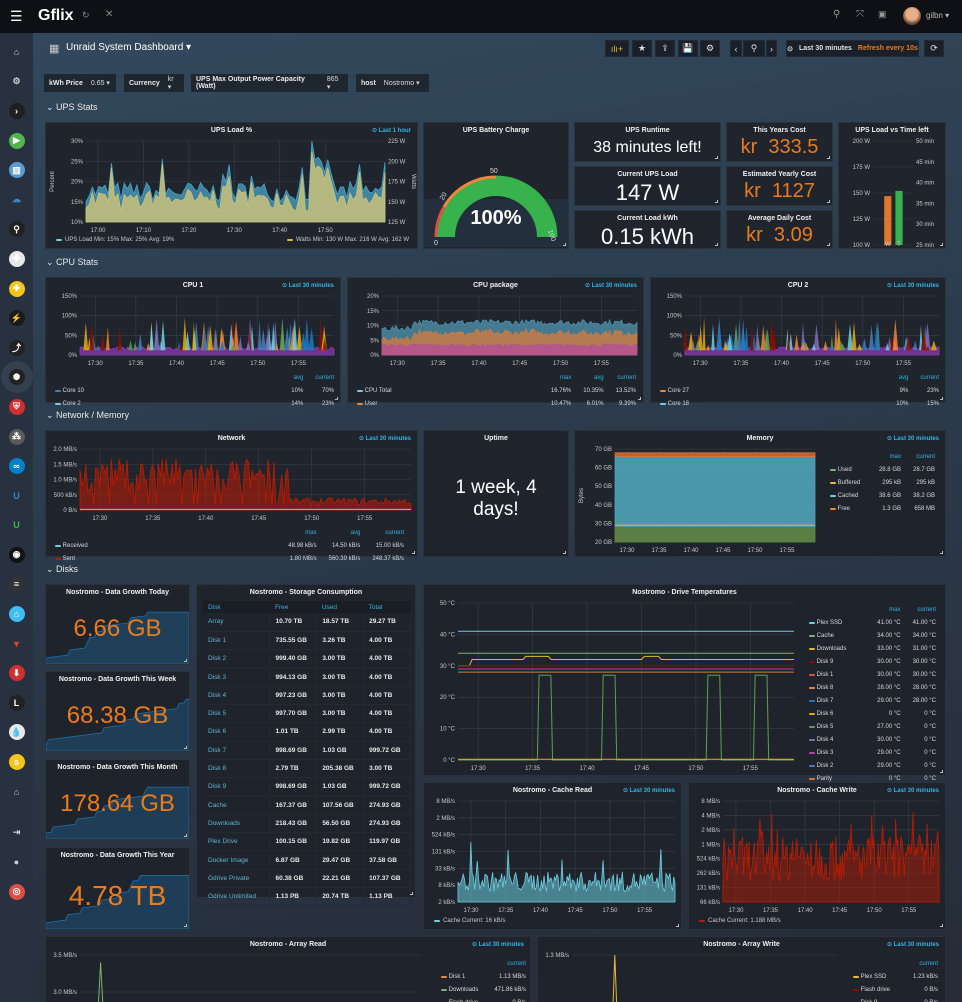 This screenshot has height=1002, width=962. I want to click on legend-watts: Watts Min: 130 W Max: 216 W Avg: 162 W, so click(347, 240).